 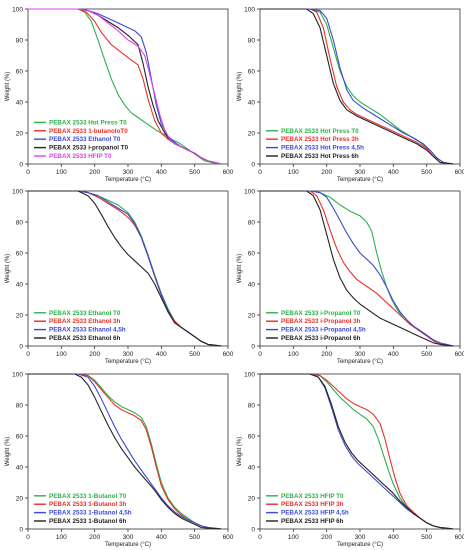 What do you see at coordinates (312, 504) in the screenshot?
I see `legend-entry: PEBAX 2533 HFIP 3h` at bounding box center [312, 504].